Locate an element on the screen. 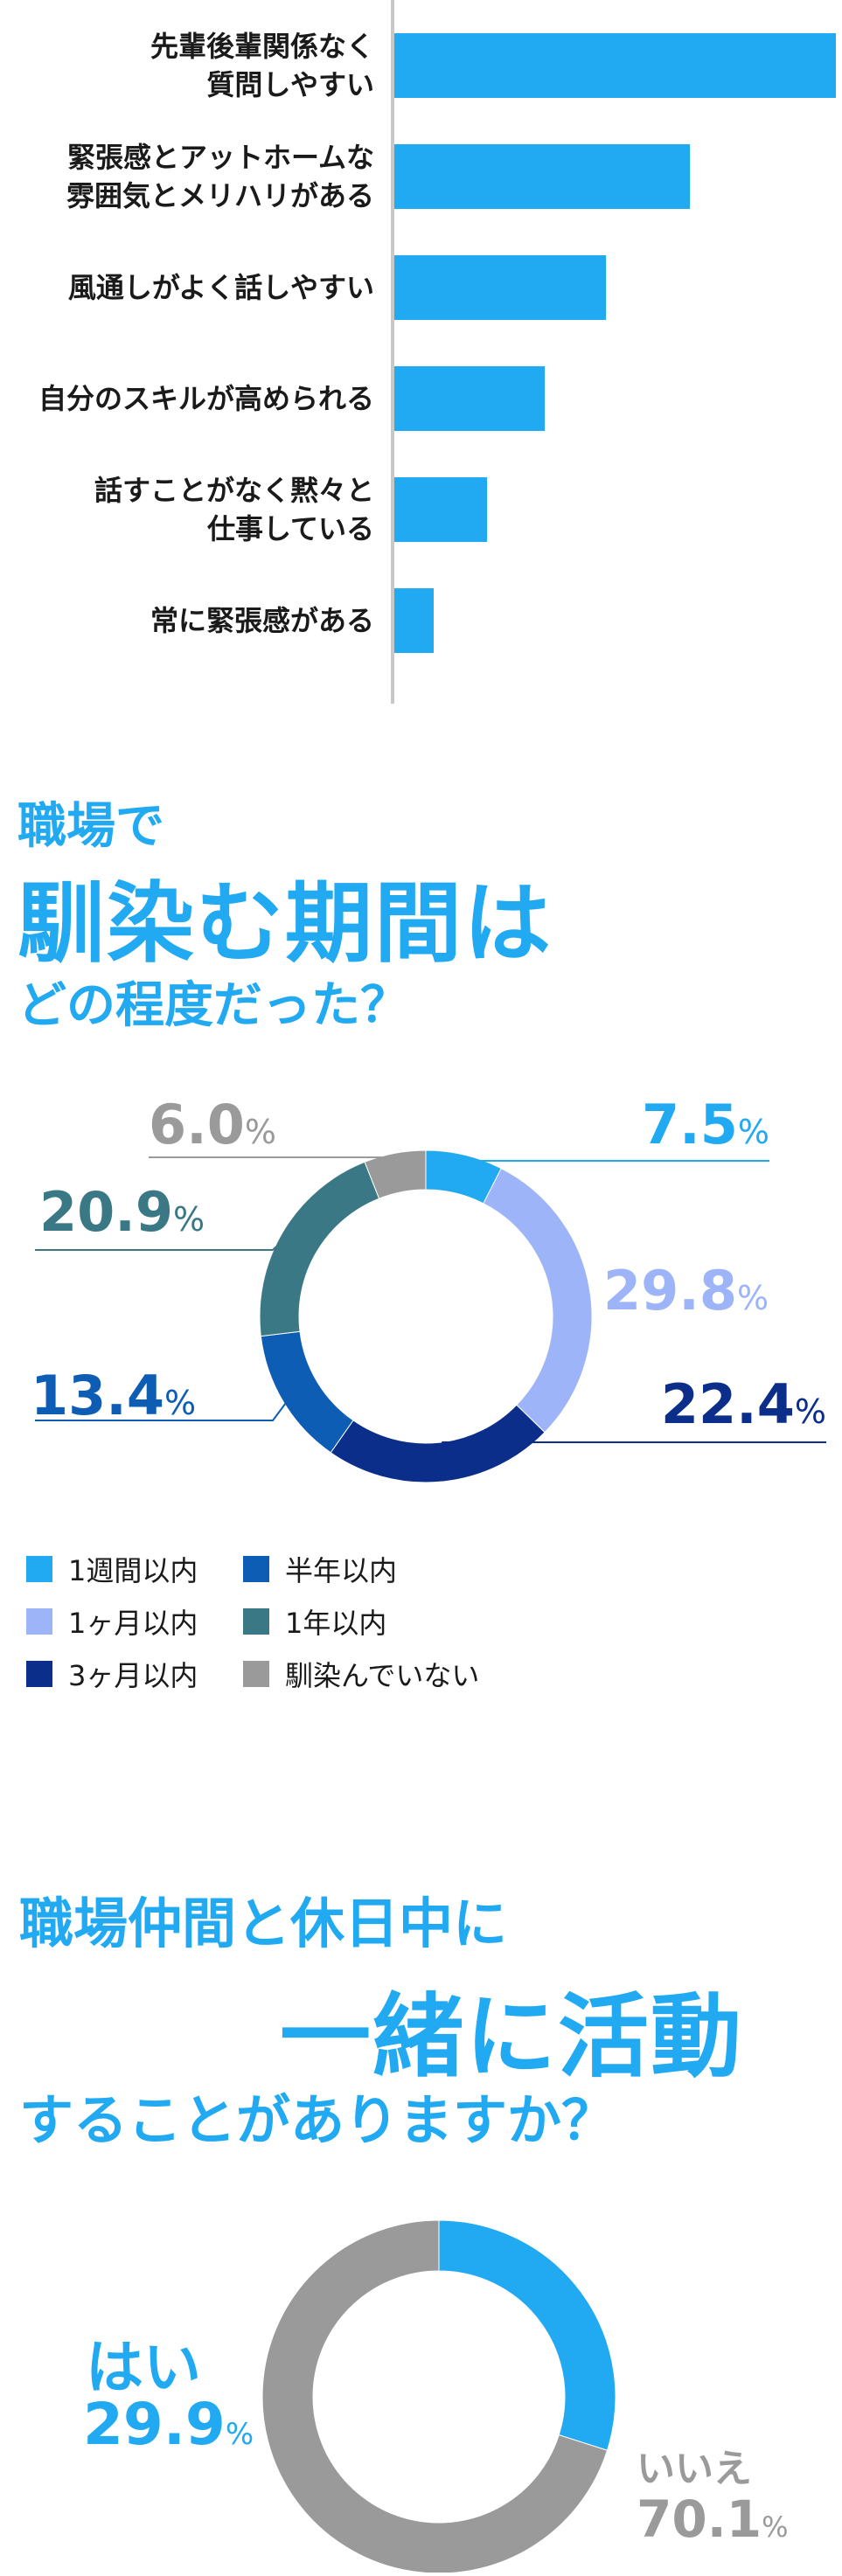 The width and height of the screenshot is (842, 2576). legend: 1週間以内 1ヶ月以内 3ヶ月以内 半年以内 1年以内馴染んでいない is located at coordinates (288, 1631).